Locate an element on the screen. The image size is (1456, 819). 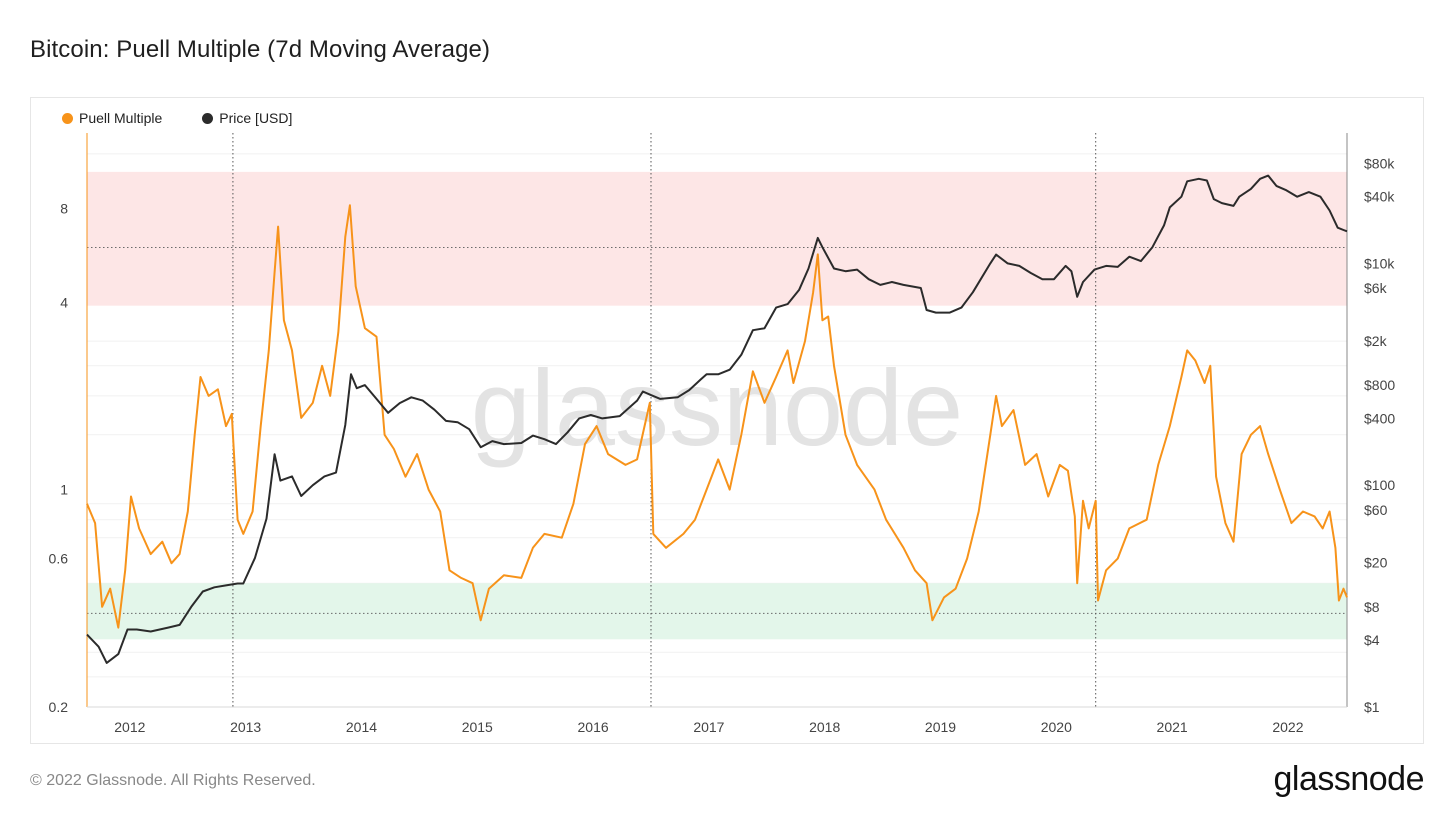
band-undervalued is located at coordinates (717, 611).